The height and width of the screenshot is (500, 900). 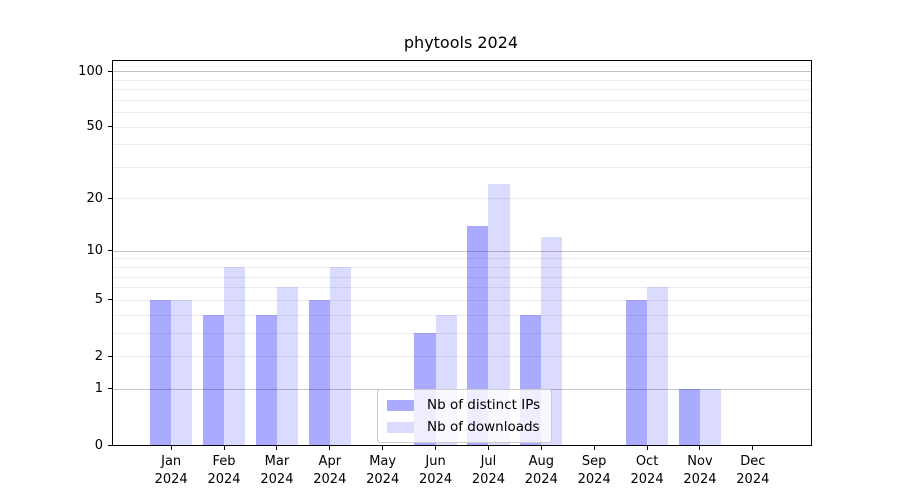 What do you see at coordinates (689, 416) in the screenshot?
I see `bar-nov-ips` at bounding box center [689, 416].